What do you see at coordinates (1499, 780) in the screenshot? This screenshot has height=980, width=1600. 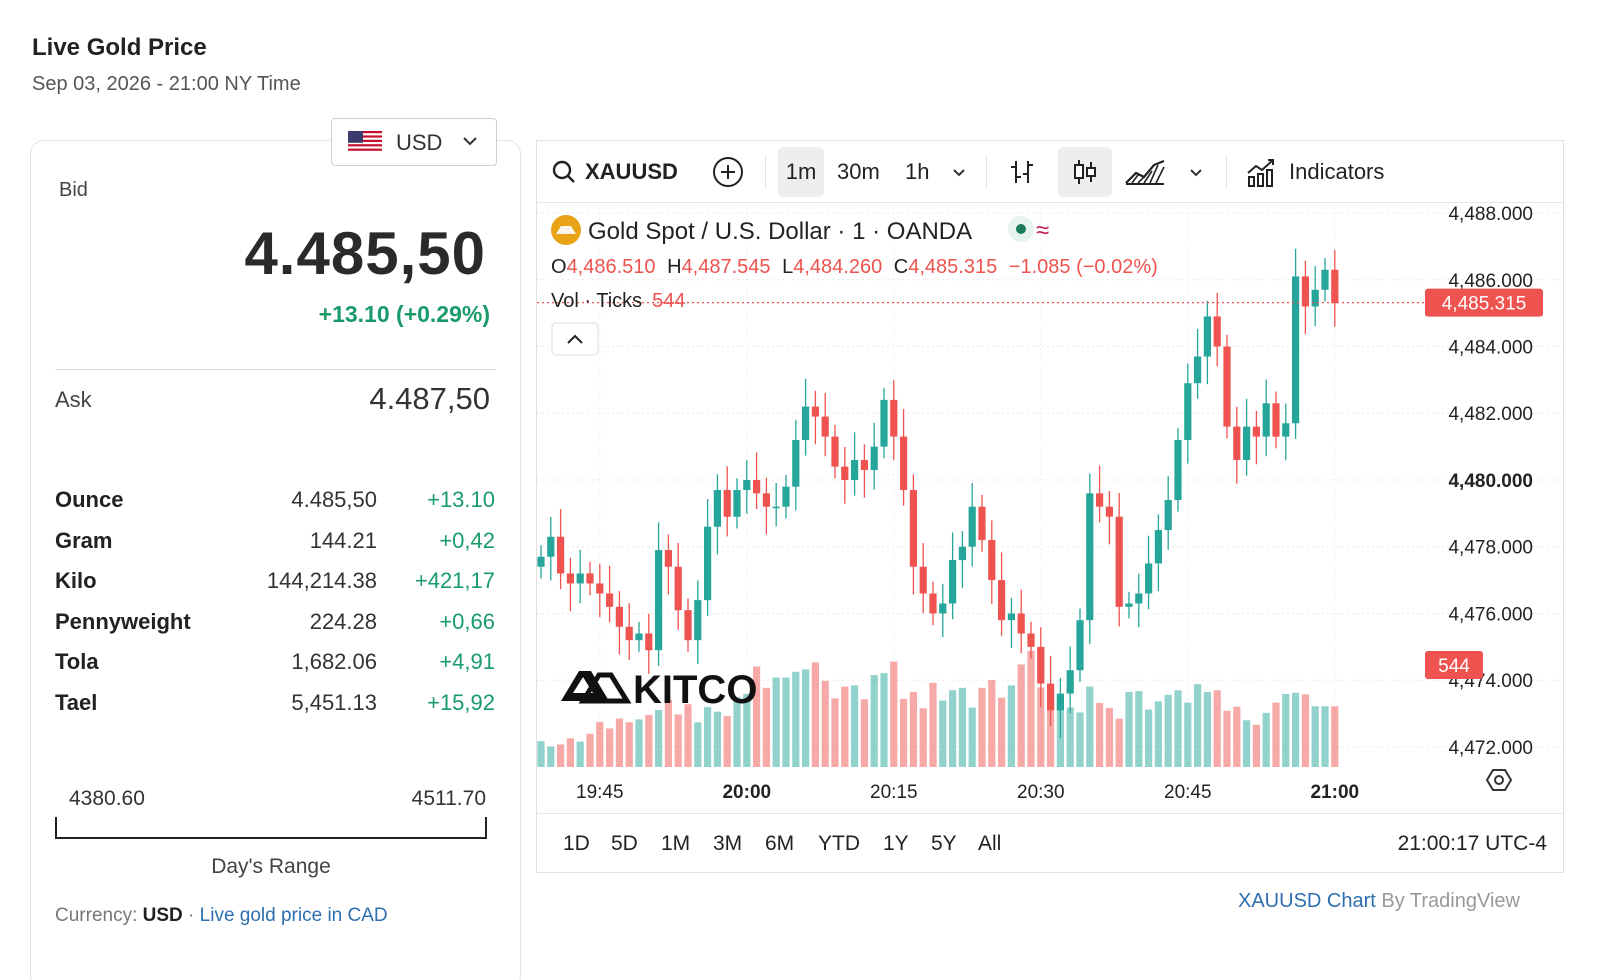 I see `chart-settings-button` at bounding box center [1499, 780].